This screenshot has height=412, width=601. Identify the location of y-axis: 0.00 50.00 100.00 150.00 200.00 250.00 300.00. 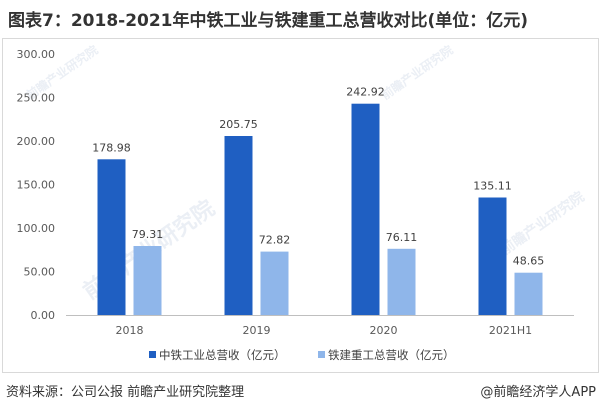
(36, 185).